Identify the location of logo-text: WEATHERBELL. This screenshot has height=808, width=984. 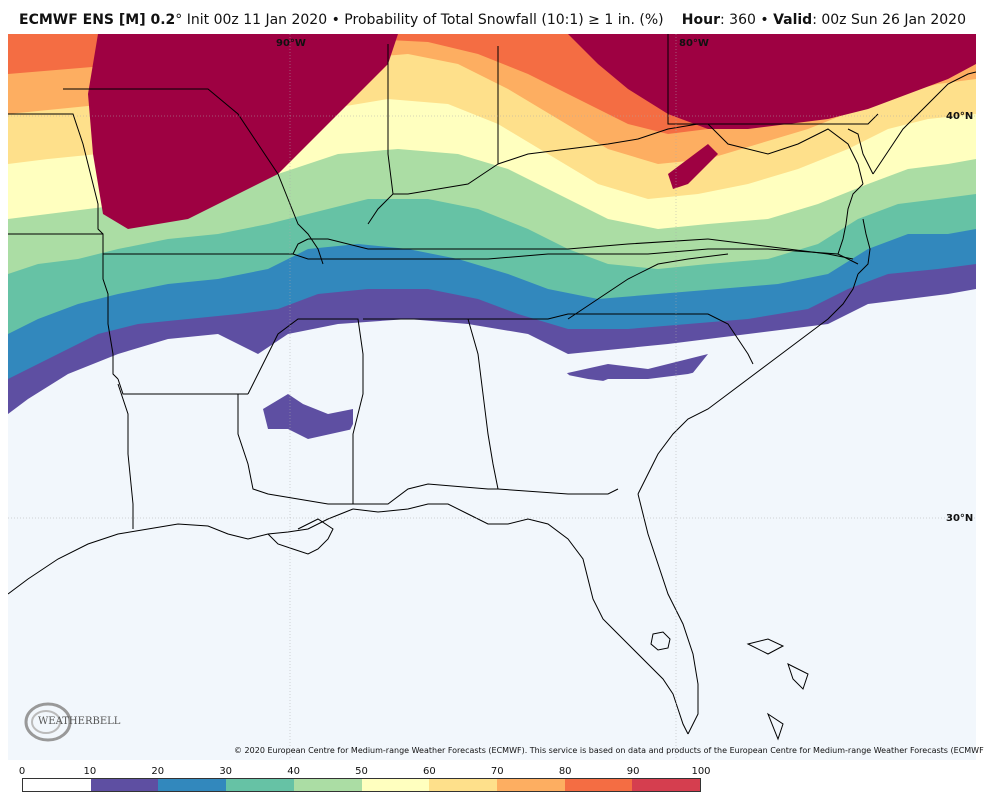
(79, 721).